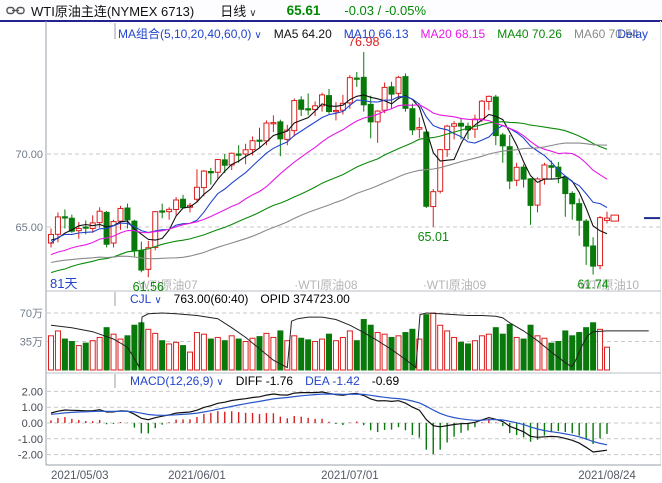  I want to click on date-axis: 2021/05/03 2021/06/01 2021/07/01 2021/08/24, so click(343, 476).